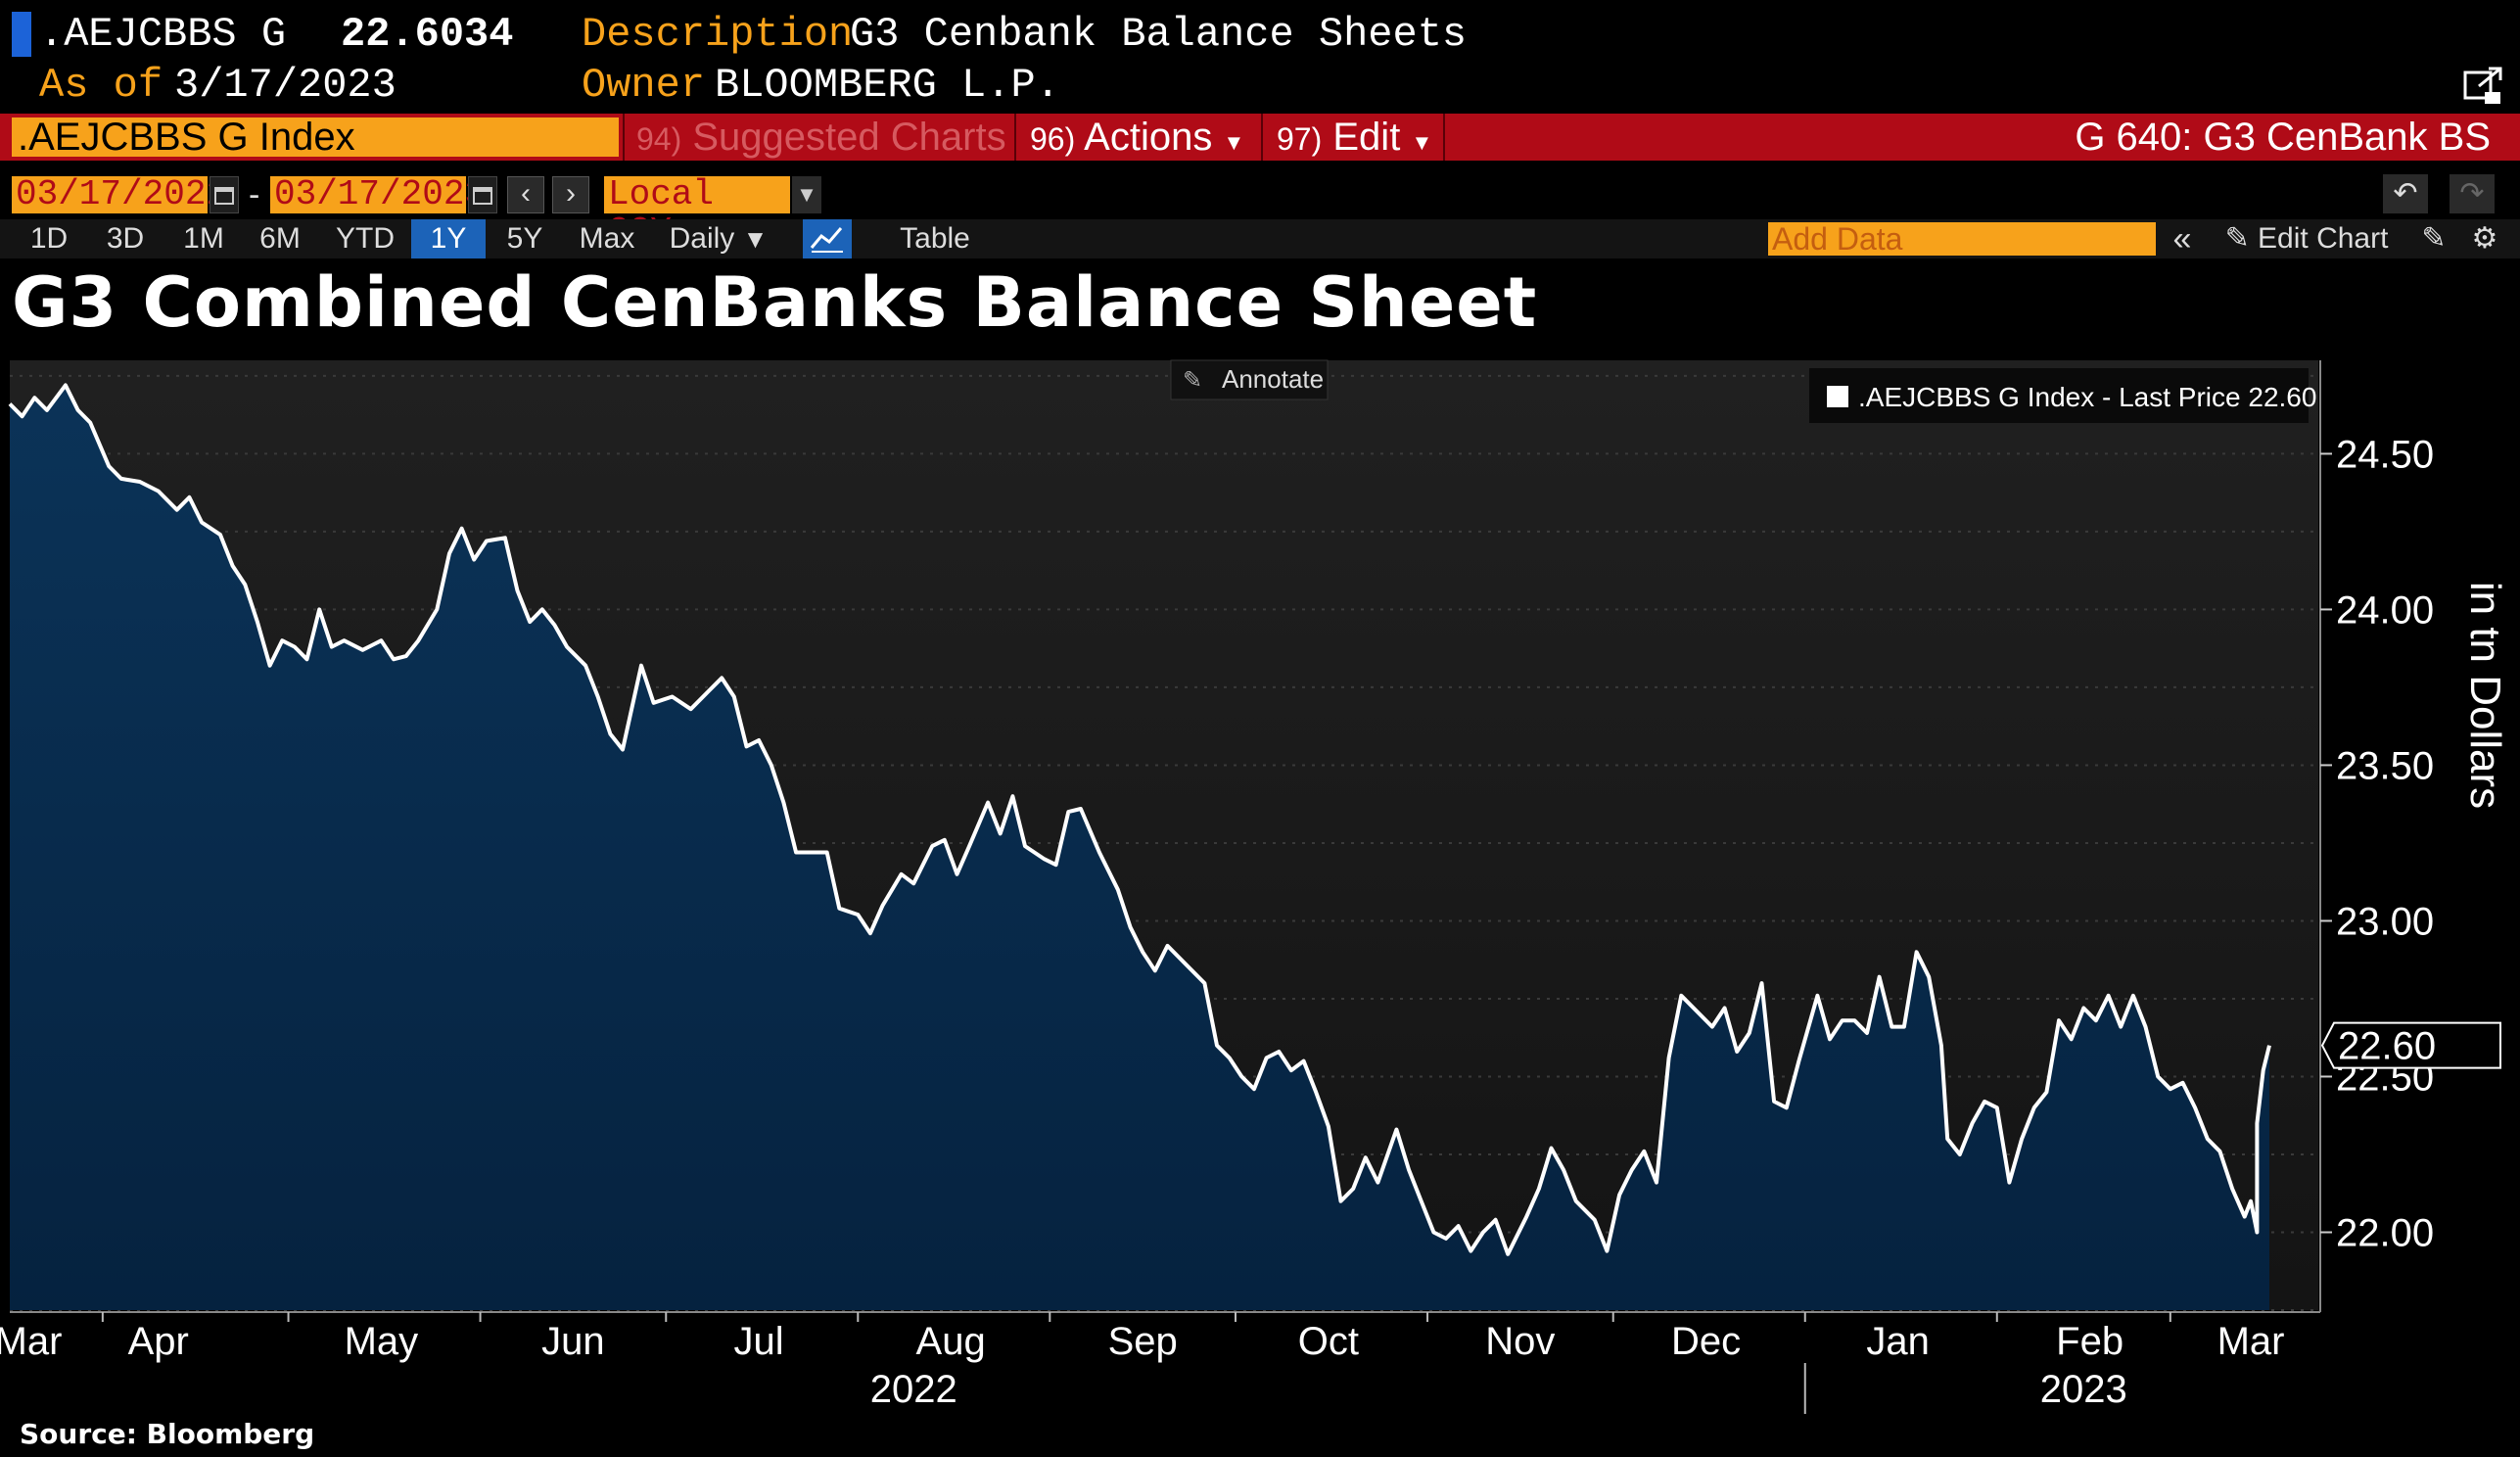 The width and height of the screenshot is (2520, 1457). What do you see at coordinates (315, 137) in the screenshot?
I see `command-line: .AEJCBBS G Index` at bounding box center [315, 137].